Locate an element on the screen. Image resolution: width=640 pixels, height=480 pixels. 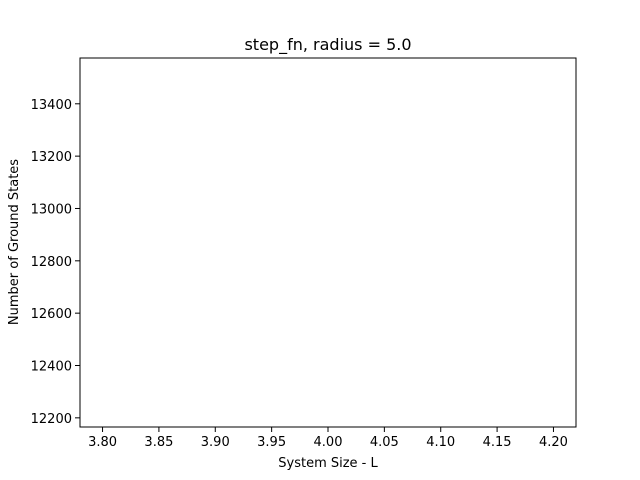
y-tick-label: 12800 is located at coordinates (51, 262).